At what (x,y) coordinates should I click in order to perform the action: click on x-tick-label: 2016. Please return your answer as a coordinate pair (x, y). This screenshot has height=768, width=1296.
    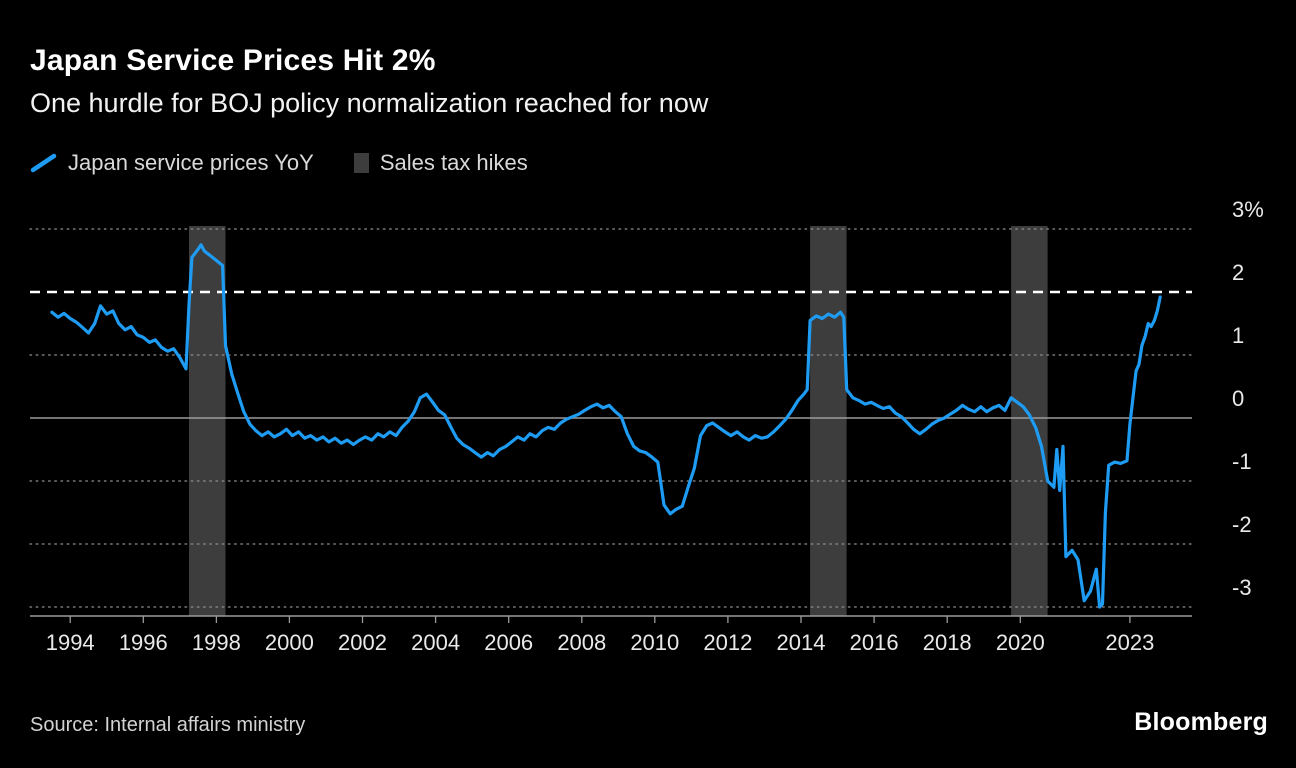
    Looking at the image, I should click on (874, 642).